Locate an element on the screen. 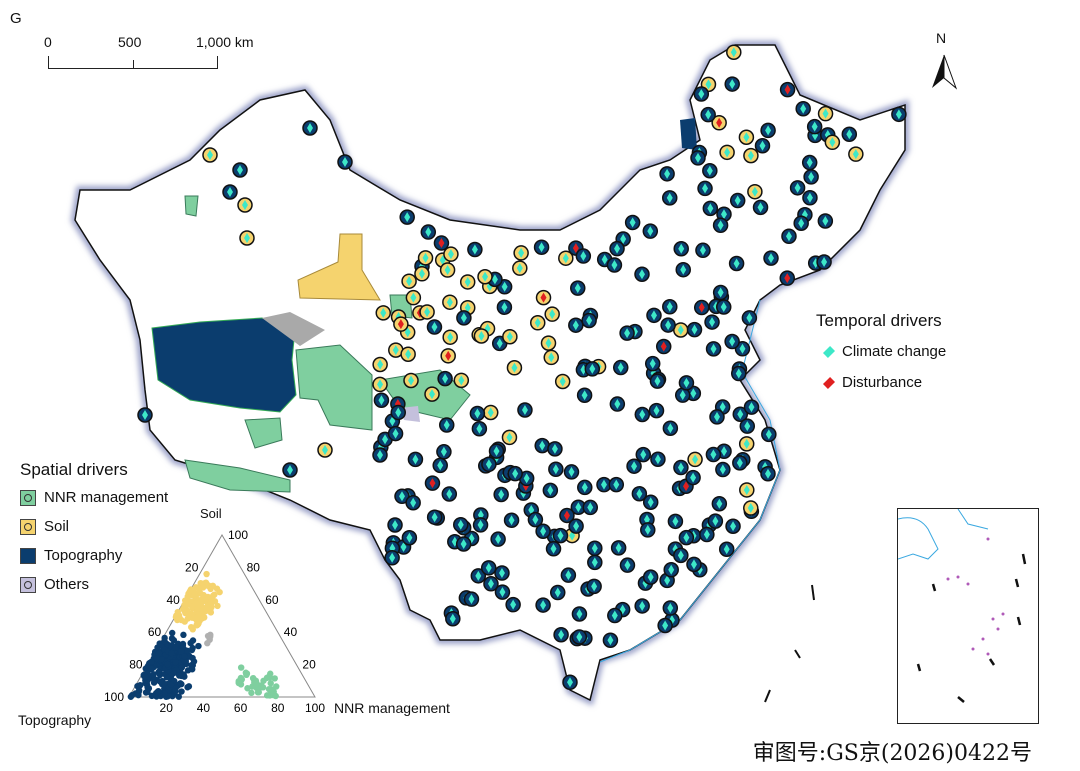  temporal-legend-title: Temporal drivers is located at coordinates (879, 320).